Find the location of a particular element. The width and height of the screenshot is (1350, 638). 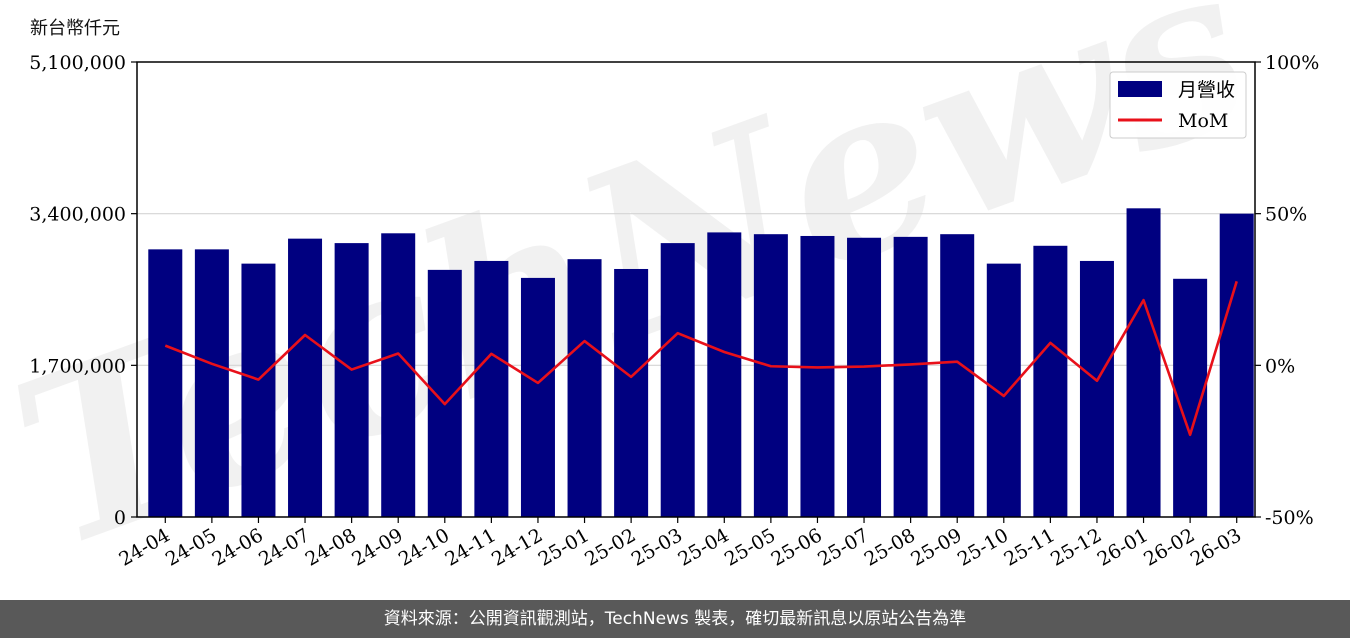

x-tick-label: 25-02 is located at coordinates (610, 547).